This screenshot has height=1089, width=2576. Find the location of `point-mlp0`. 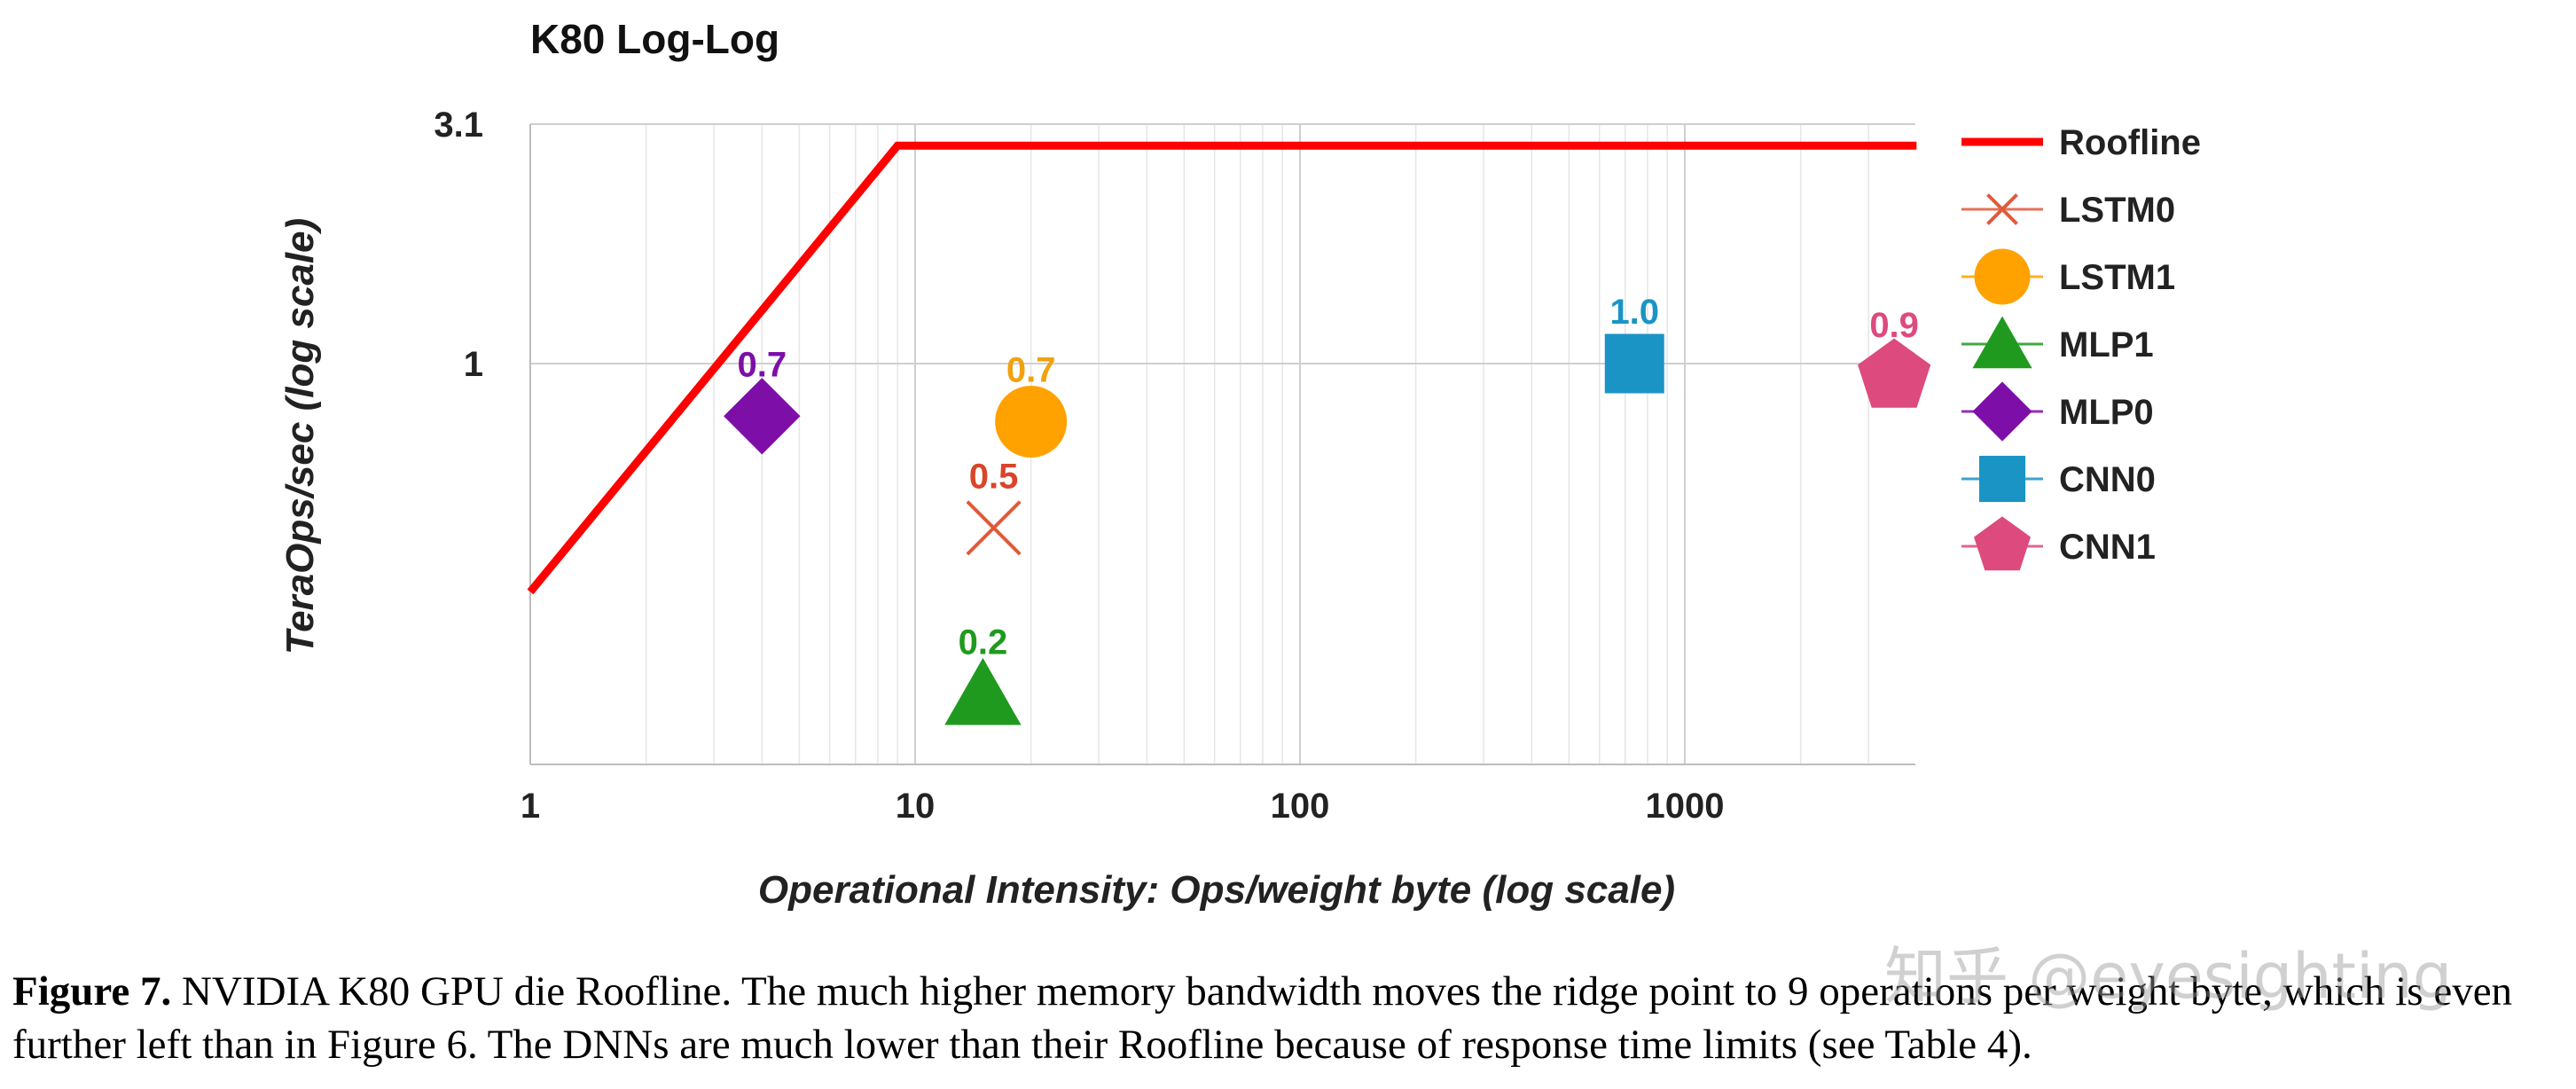

point-mlp0 is located at coordinates (762, 416).